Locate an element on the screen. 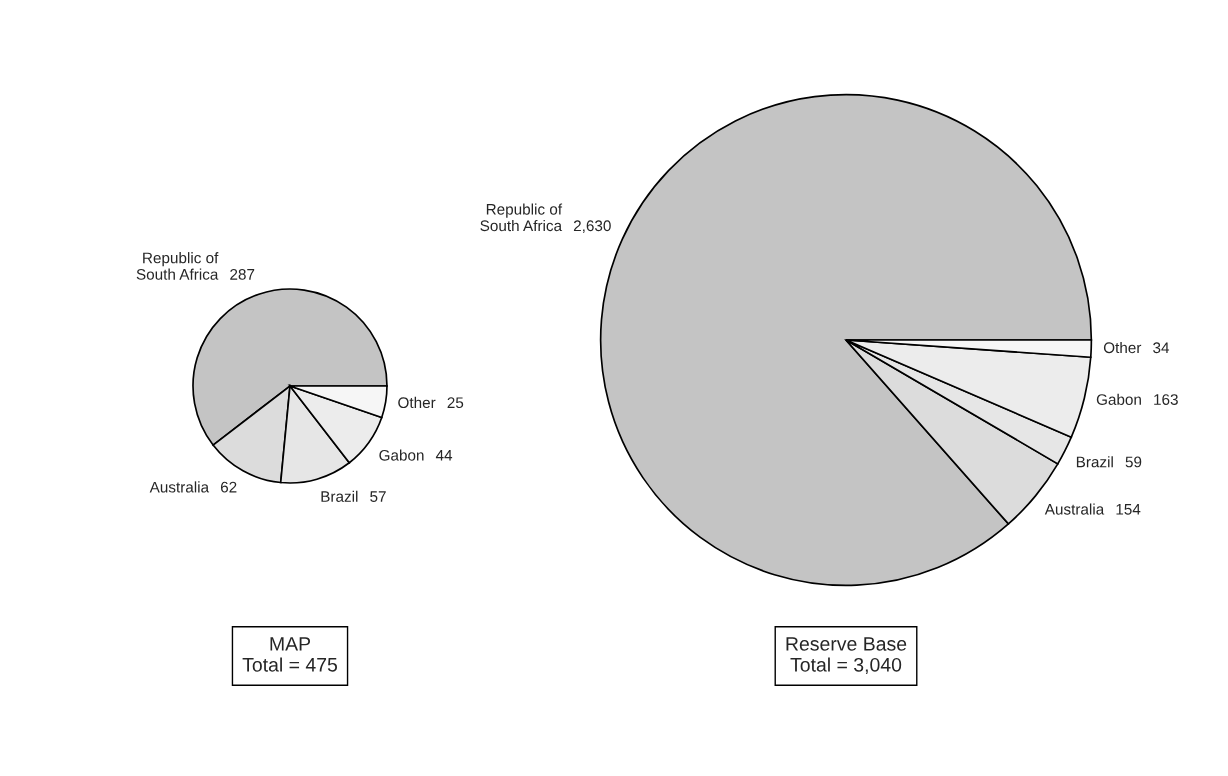 The height and width of the screenshot is (776, 1228). data-label: 34 is located at coordinates (1161, 348).